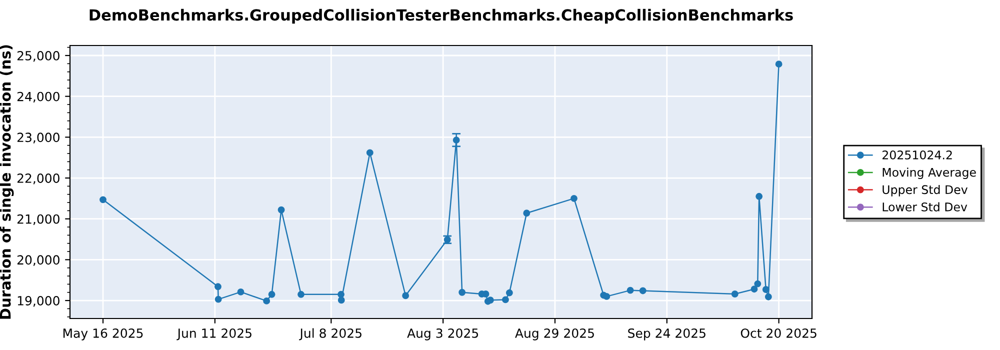 This screenshot has height=350, width=1000. I want to click on y-tick-label: 21,000, so click(38, 220).